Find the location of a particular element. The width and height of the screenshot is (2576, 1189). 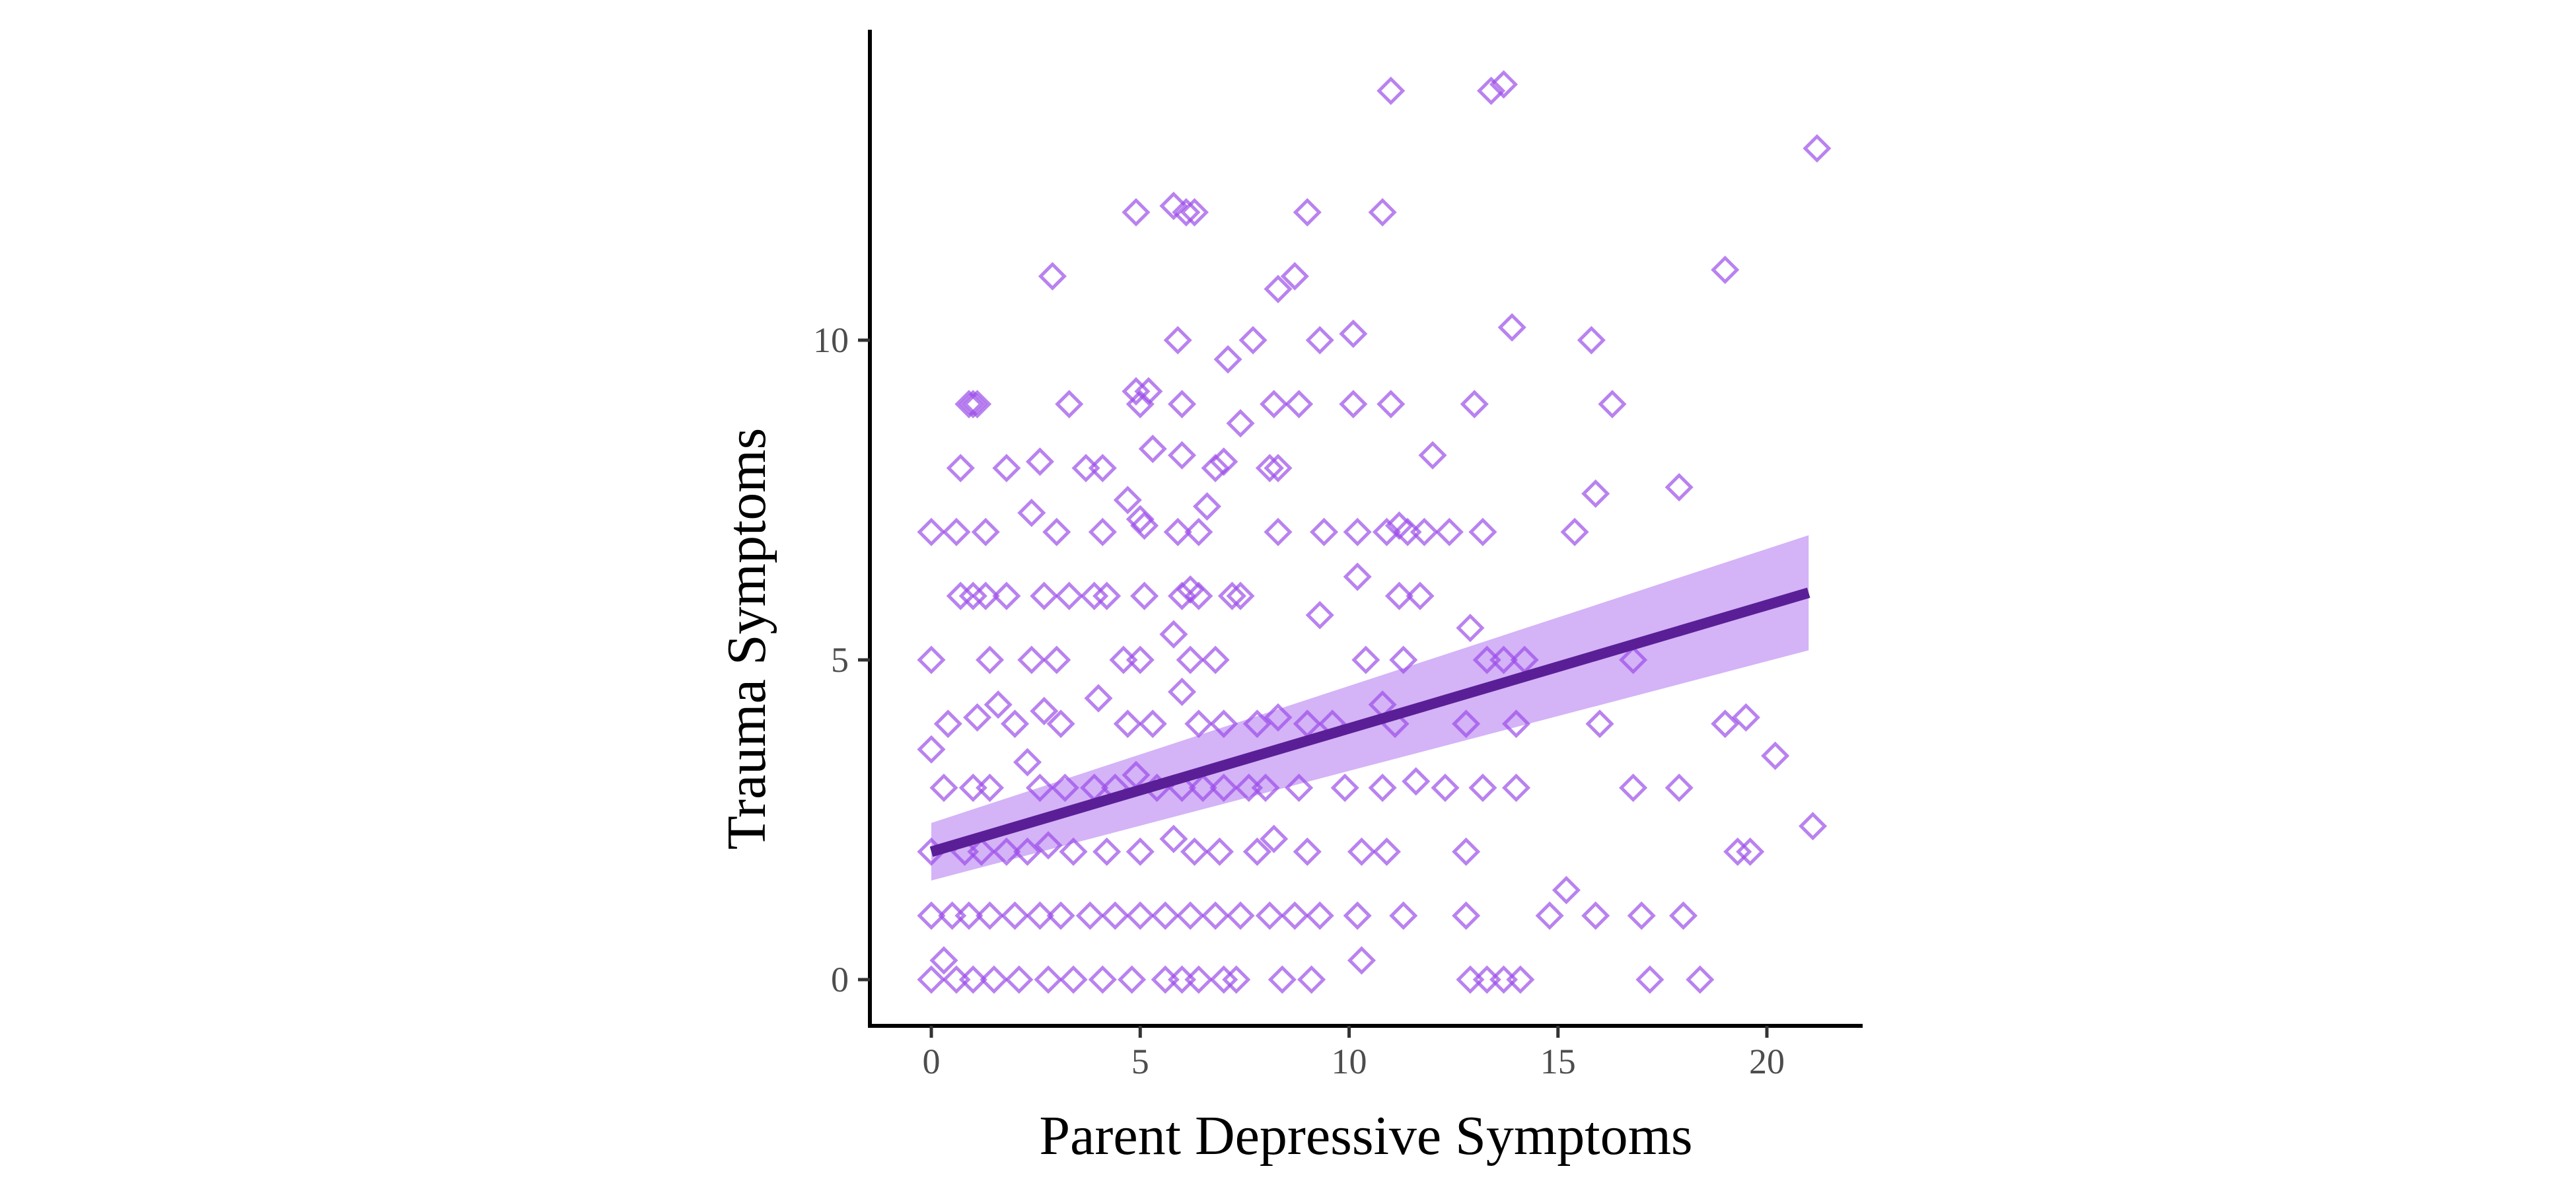

y-axis-title: Trauma Symptoms is located at coordinates (746, 639).